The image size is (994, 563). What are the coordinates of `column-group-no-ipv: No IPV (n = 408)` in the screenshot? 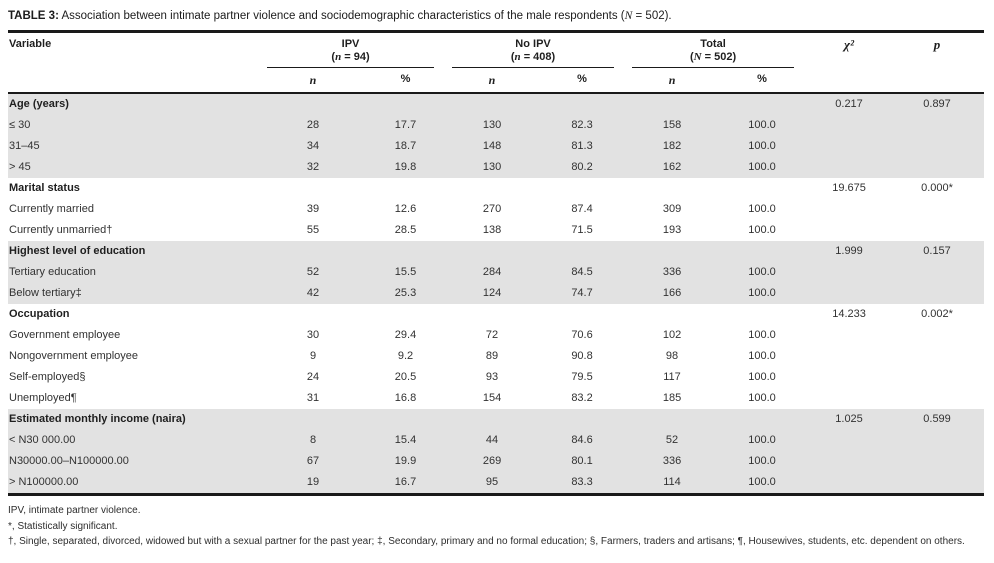 It's located at (538, 50).